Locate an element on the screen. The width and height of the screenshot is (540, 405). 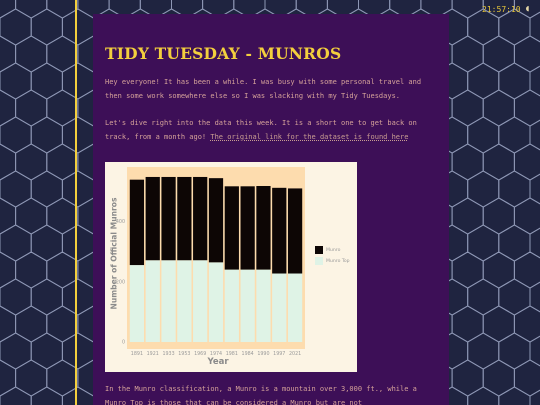
clock: 21:57:10 ◖ is located at coordinates (506, 9).